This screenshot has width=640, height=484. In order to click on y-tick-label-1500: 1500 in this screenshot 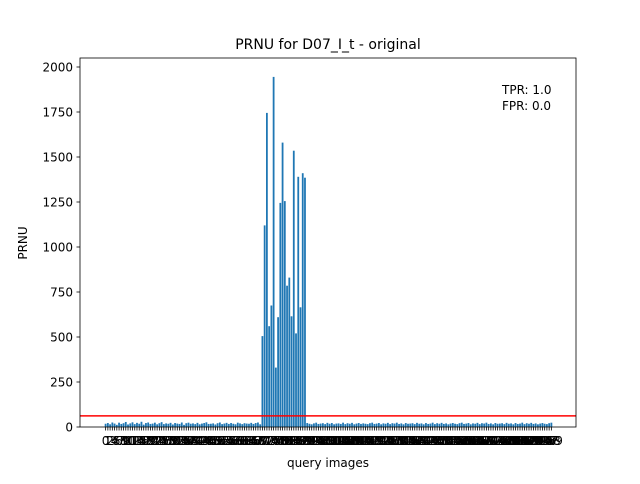, I will do `click(57, 157)`.